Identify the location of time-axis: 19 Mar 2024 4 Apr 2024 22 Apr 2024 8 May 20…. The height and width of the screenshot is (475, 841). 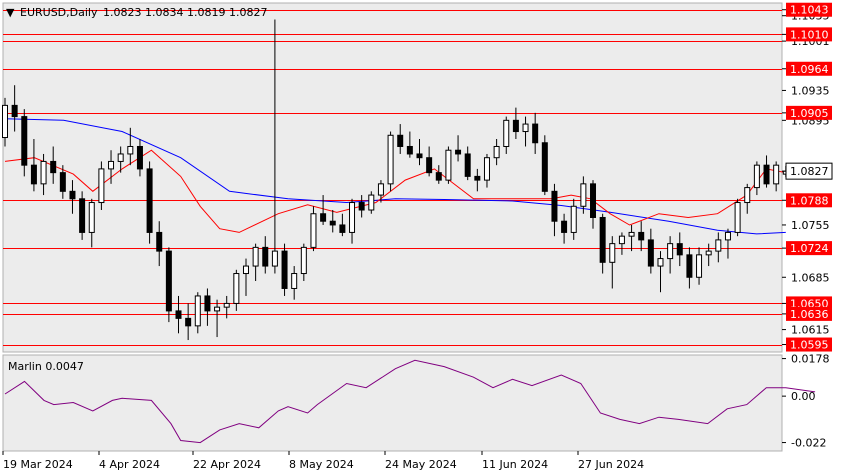
(323, 461).